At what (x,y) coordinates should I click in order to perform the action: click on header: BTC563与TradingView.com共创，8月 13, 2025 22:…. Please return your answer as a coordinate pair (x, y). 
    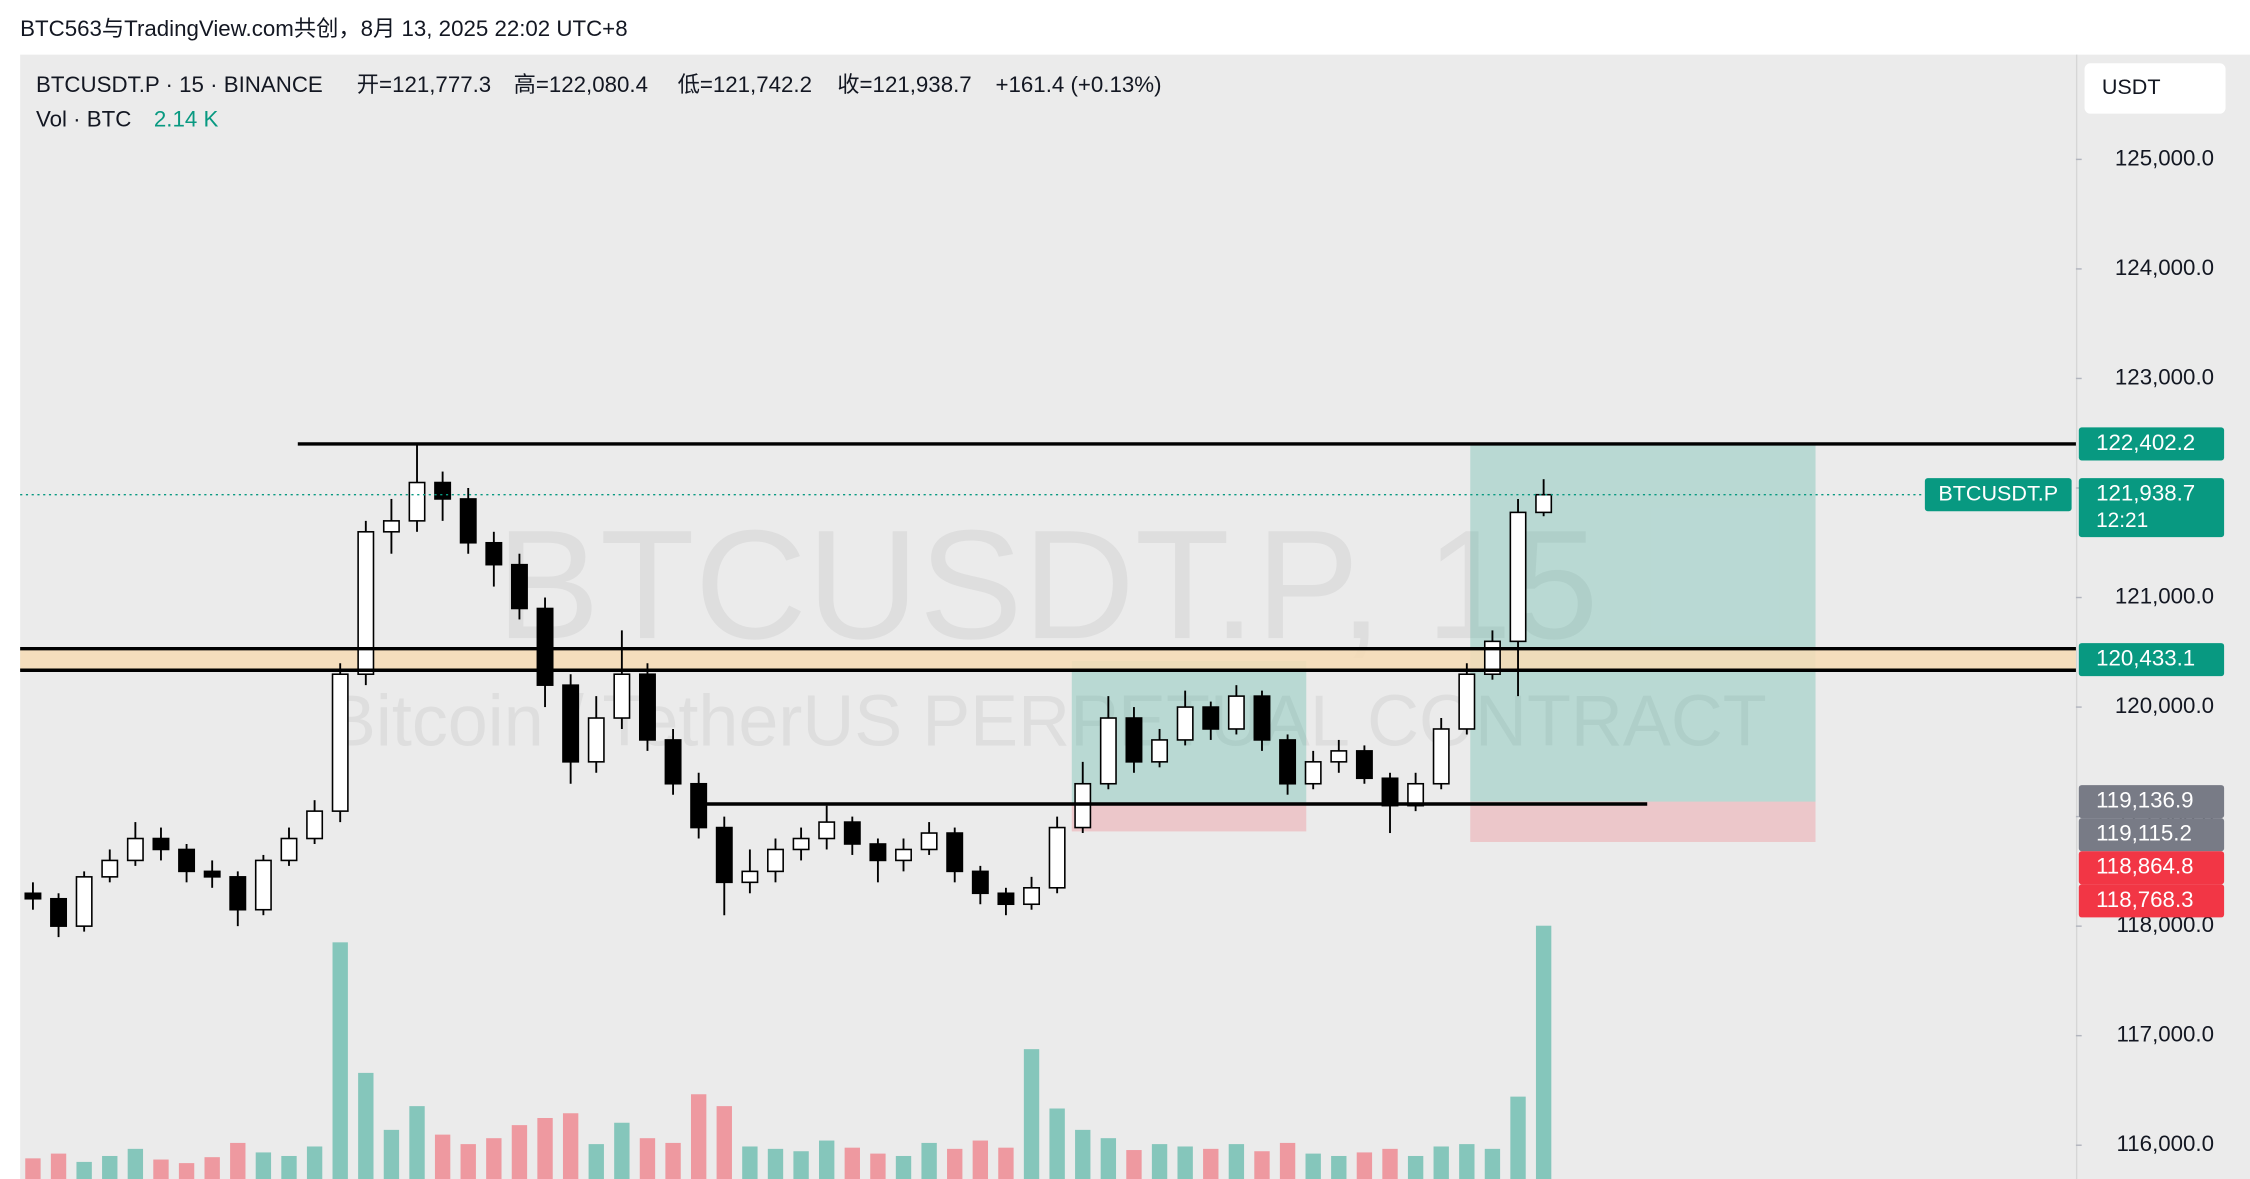
    Looking at the image, I should click on (323, 28).